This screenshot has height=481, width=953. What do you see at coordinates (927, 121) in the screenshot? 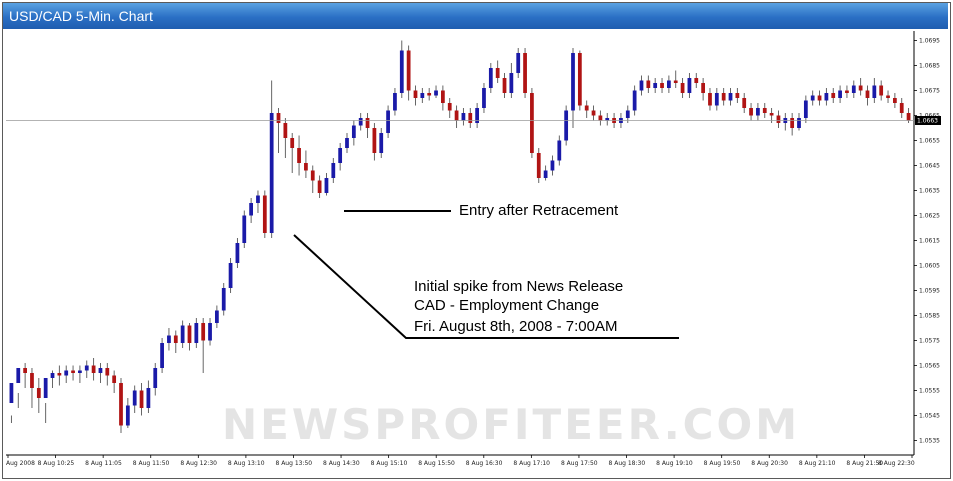
I see `current-price-label: 1.0663` at bounding box center [927, 121].